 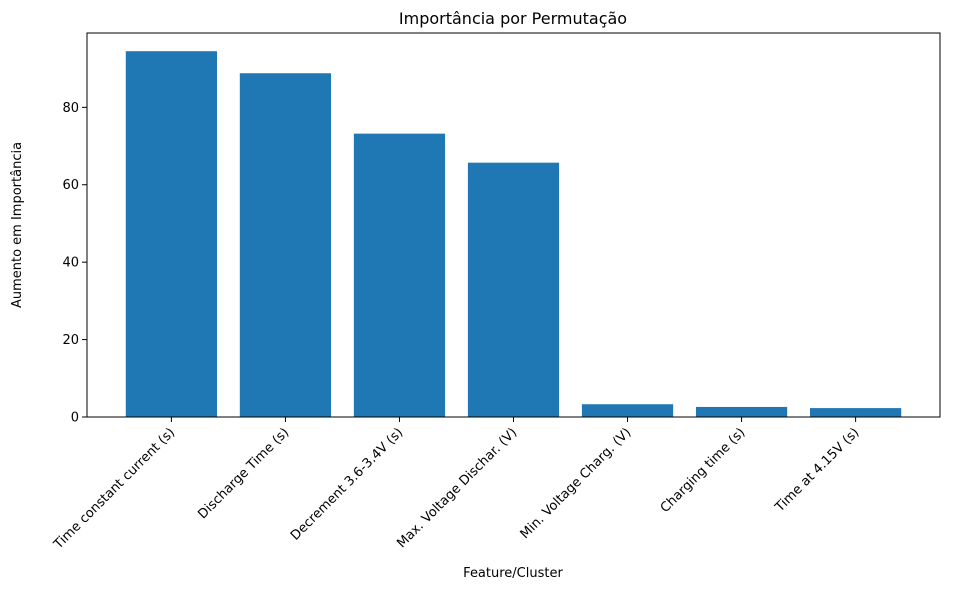 What do you see at coordinates (17, 225) in the screenshot?
I see `y-axis-label: Aumento em Importância` at bounding box center [17, 225].